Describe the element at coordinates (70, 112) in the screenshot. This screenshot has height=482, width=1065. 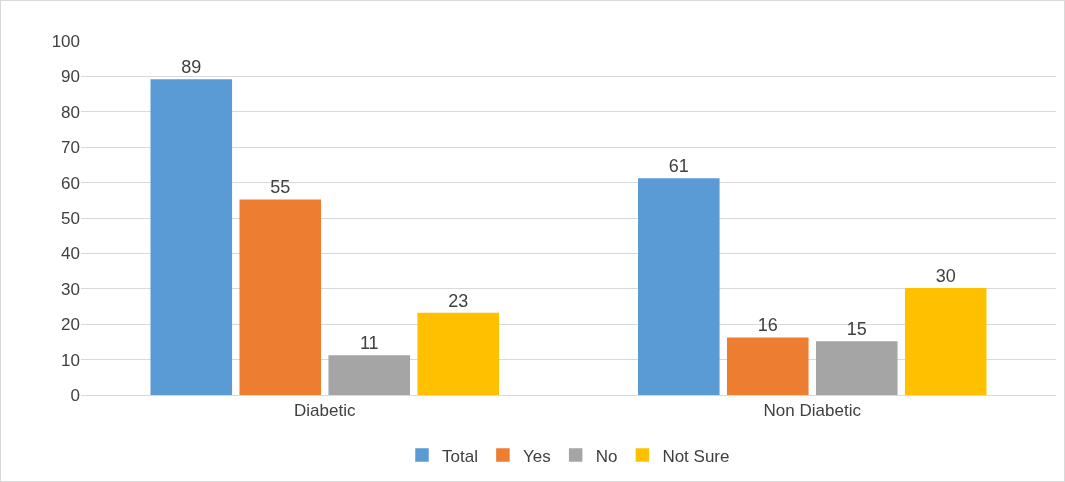
I see `y-tick-label: 80` at that location.